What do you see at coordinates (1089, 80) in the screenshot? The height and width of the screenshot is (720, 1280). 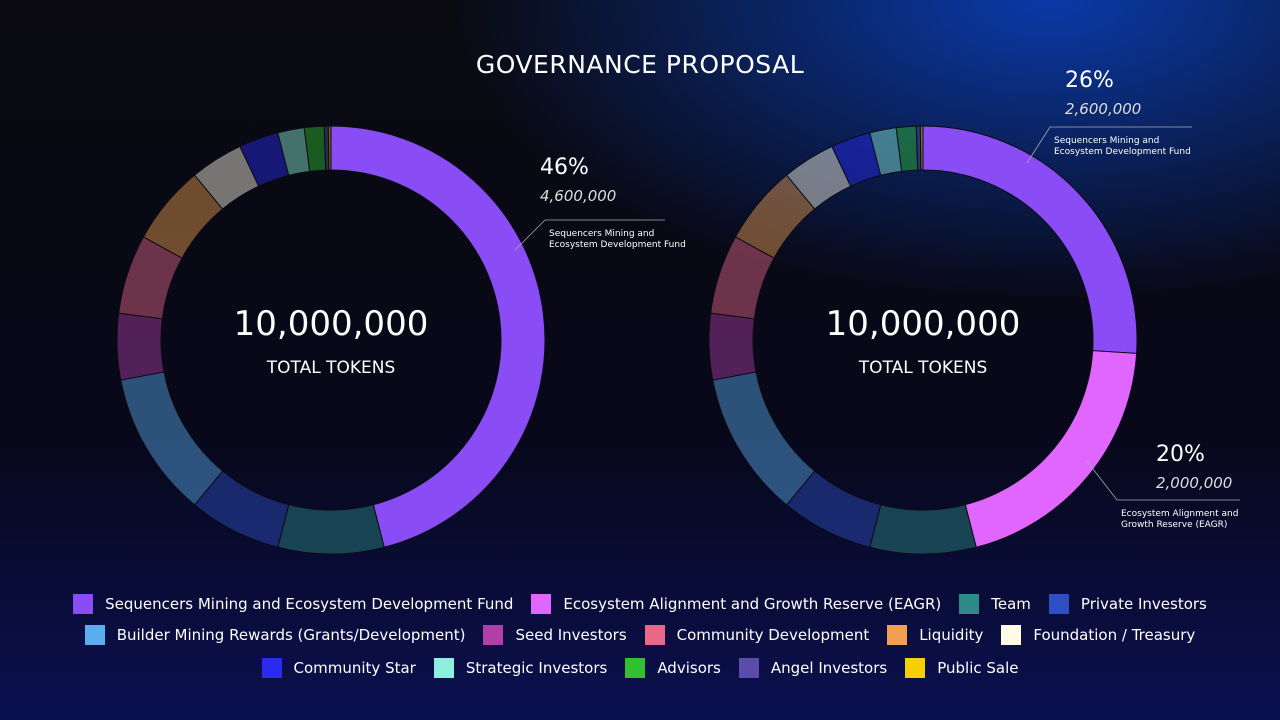 I see `annotation-percent: 26%` at bounding box center [1089, 80].